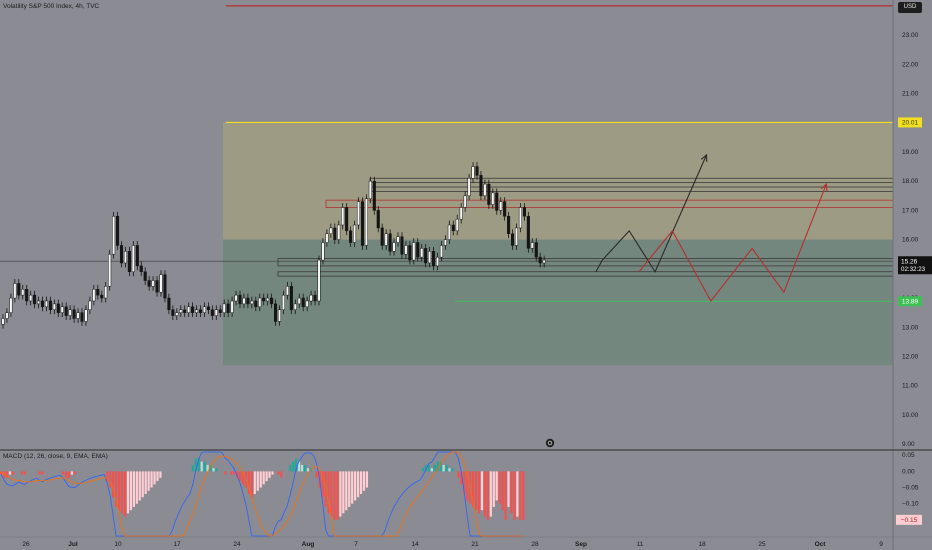 The width and height of the screenshot is (932, 550). Describe the element at coordinates (732, 242) in the screenshot. I see `projection-path-red` at that location.